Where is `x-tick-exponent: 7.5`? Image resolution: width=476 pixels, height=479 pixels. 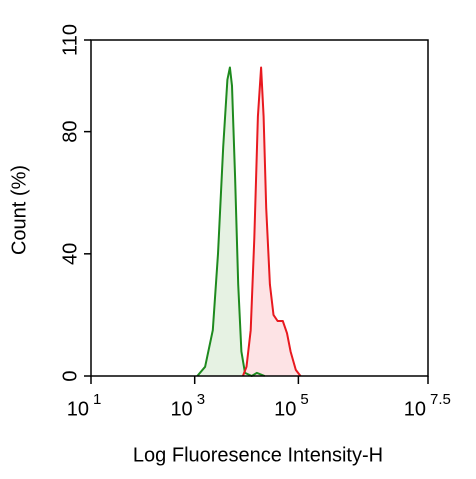
x-tick-exponent: 7.5 is located at coordinates (440, 399).